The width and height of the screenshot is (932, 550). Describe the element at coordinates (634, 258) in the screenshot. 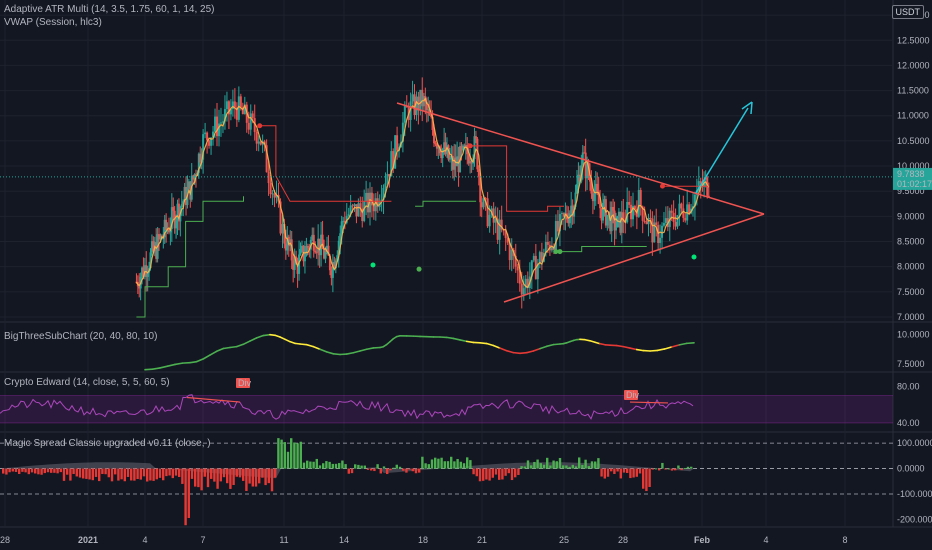

I see `support-trendline` at that location.